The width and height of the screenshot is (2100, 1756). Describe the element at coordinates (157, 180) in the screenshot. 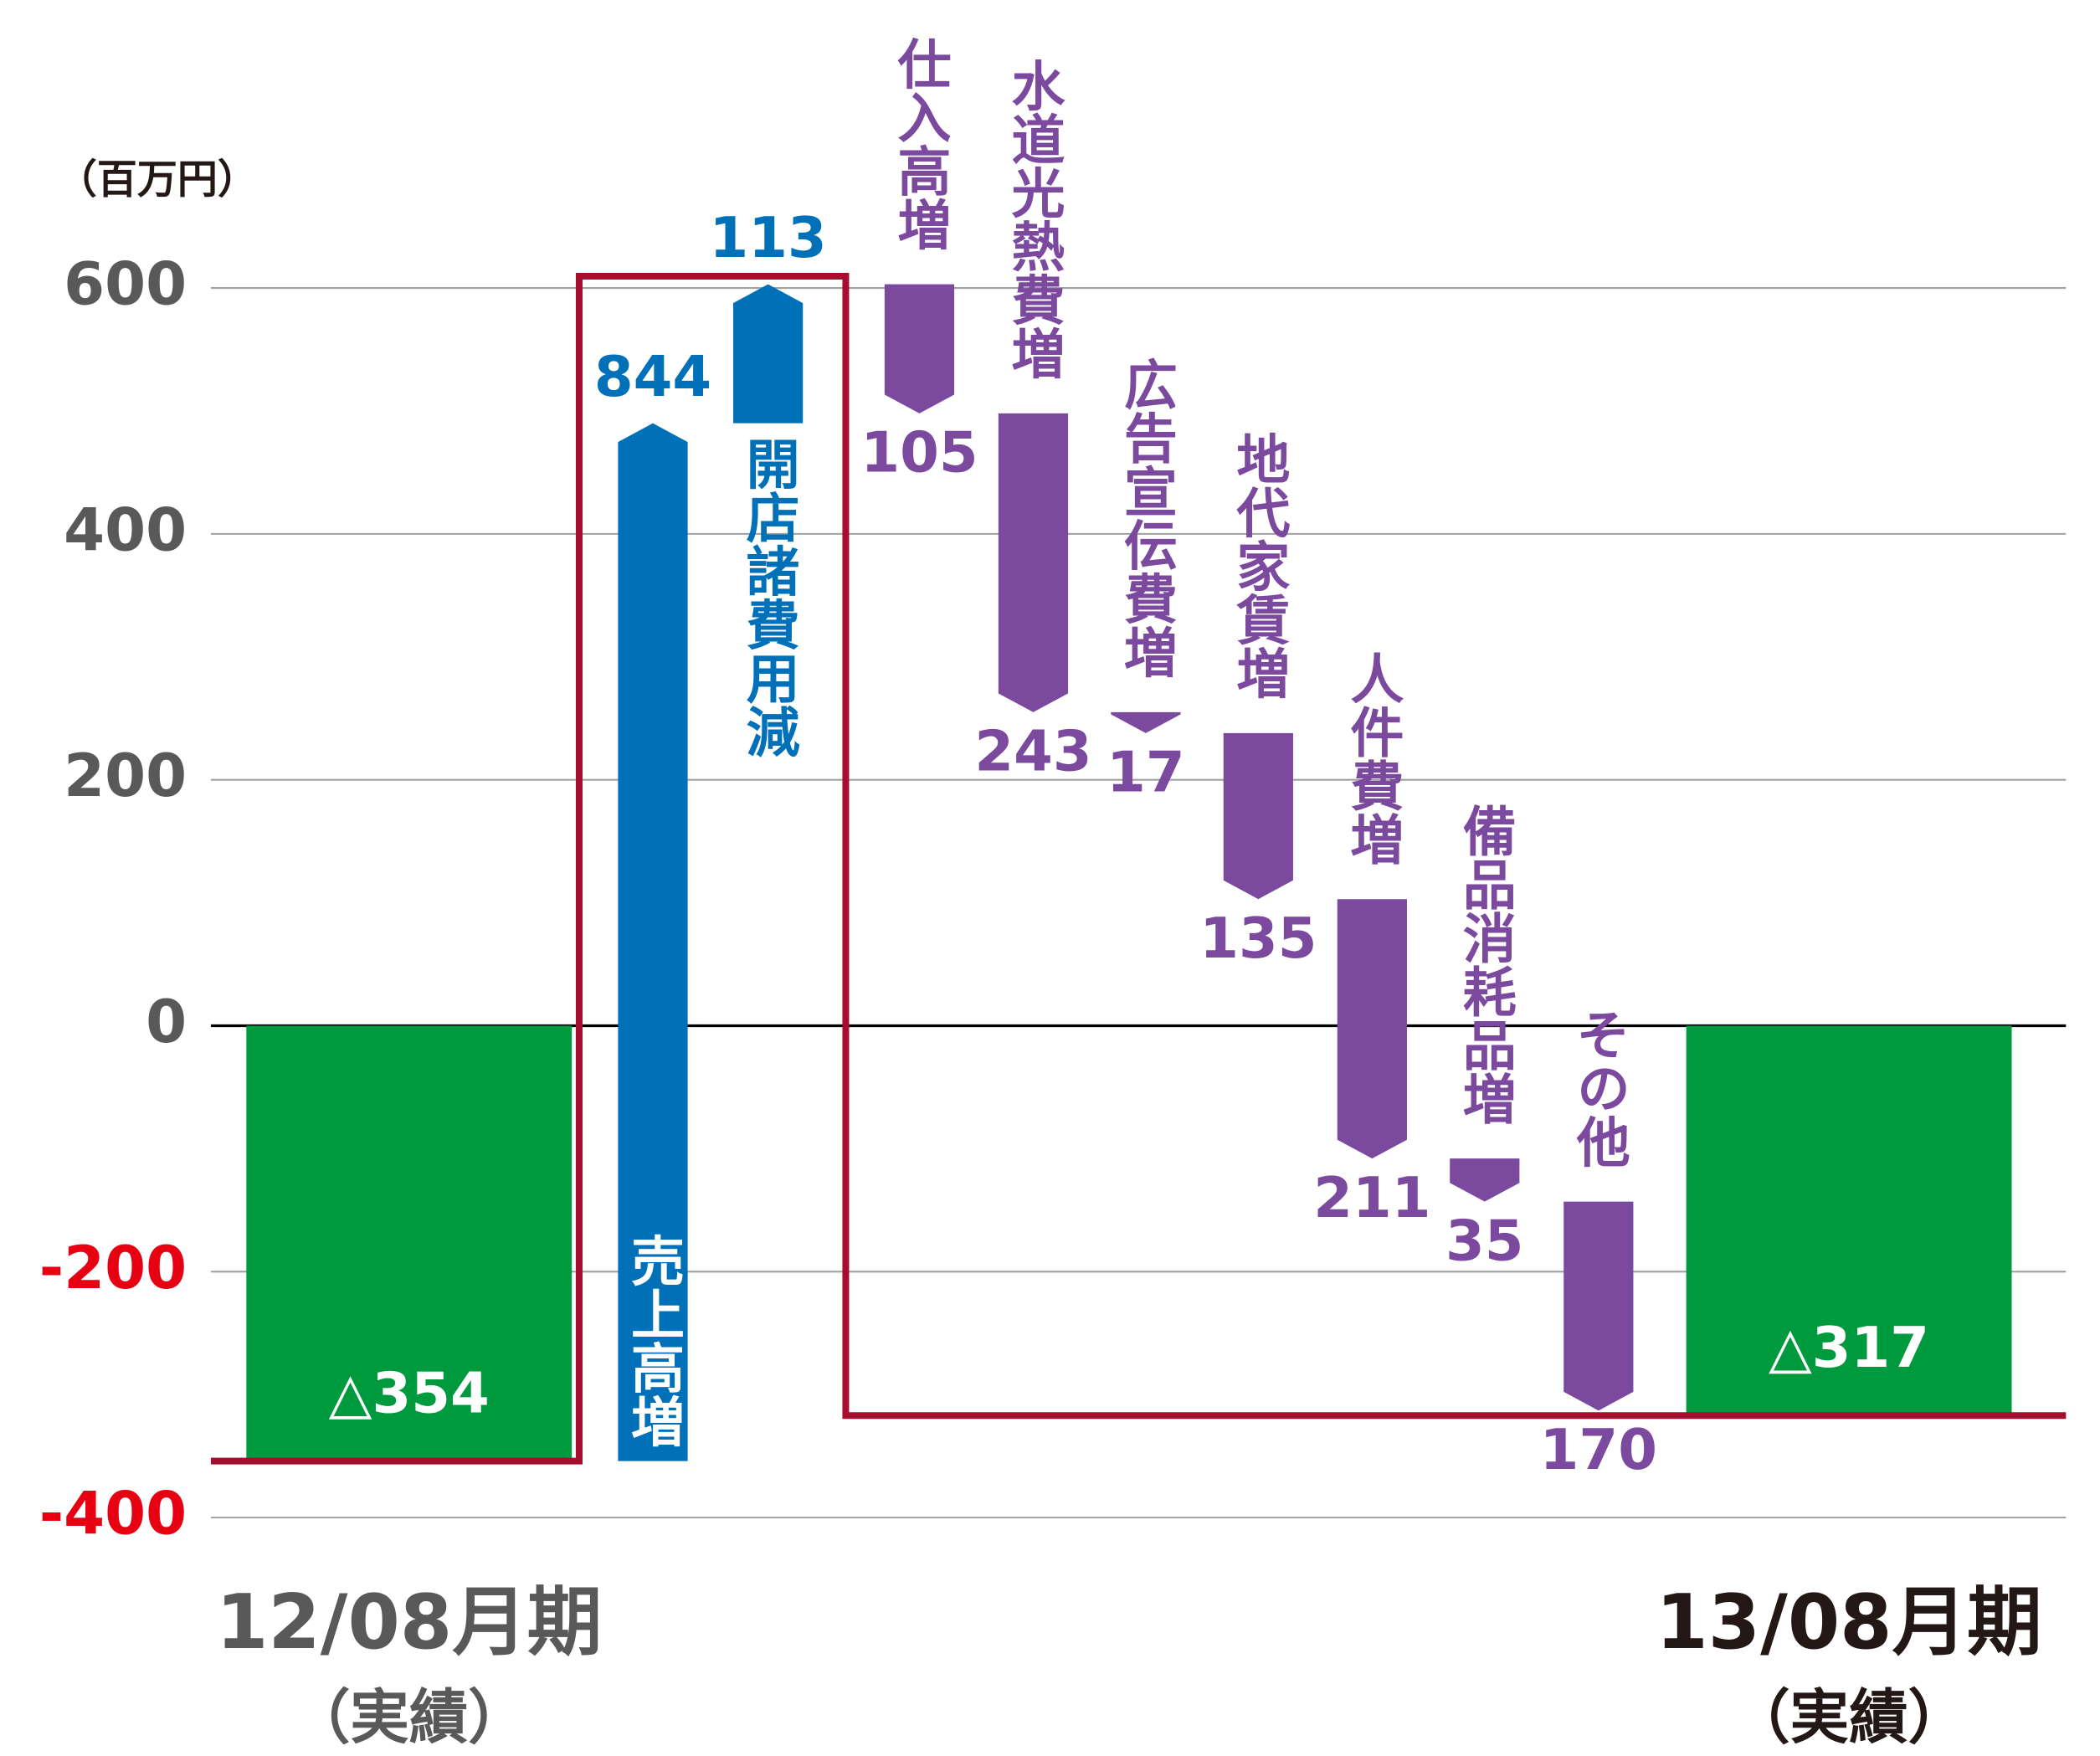

I see `y-axis-unit: （百万円）` at that location.